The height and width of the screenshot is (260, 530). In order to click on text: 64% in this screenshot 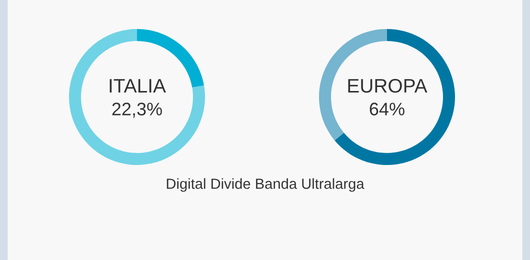, I will do `click(387, 109)`.